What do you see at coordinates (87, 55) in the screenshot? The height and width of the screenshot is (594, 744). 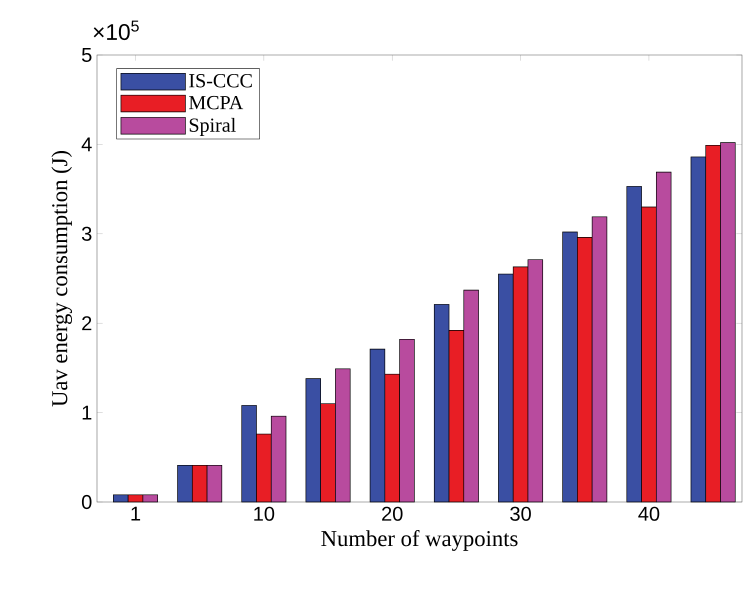 I see `y-tick-label: 5` at bounding box center [87, 55].